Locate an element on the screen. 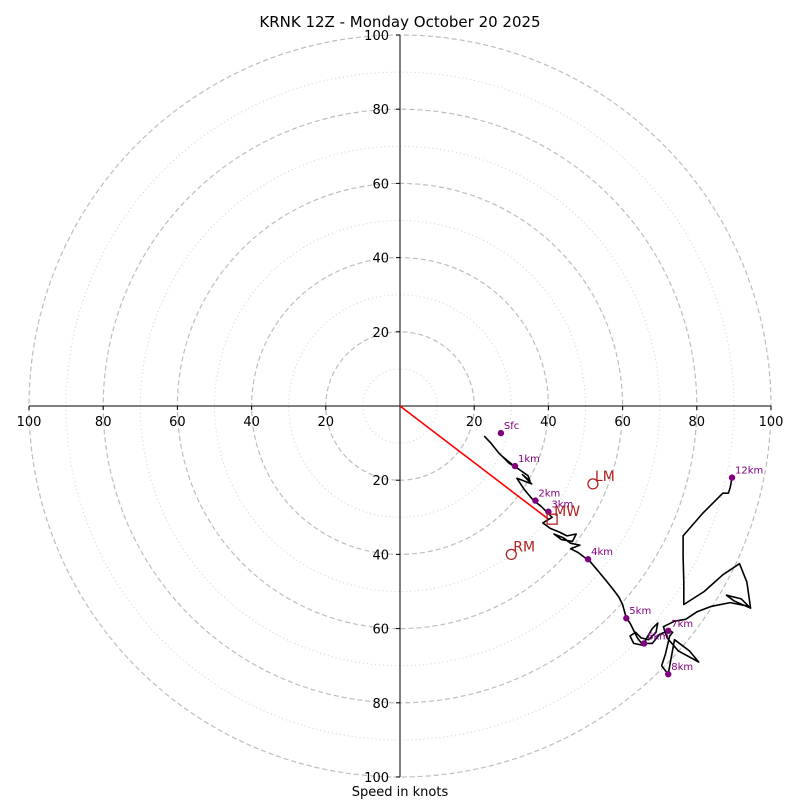  height-marker-3km is located at coordinates (548, 511).